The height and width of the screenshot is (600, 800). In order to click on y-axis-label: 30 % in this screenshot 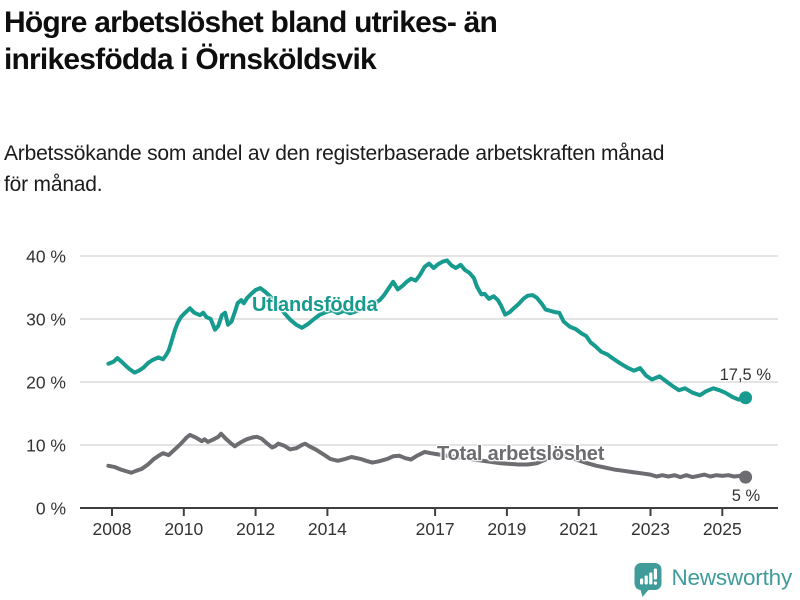, I will do `click(46, 320)`.